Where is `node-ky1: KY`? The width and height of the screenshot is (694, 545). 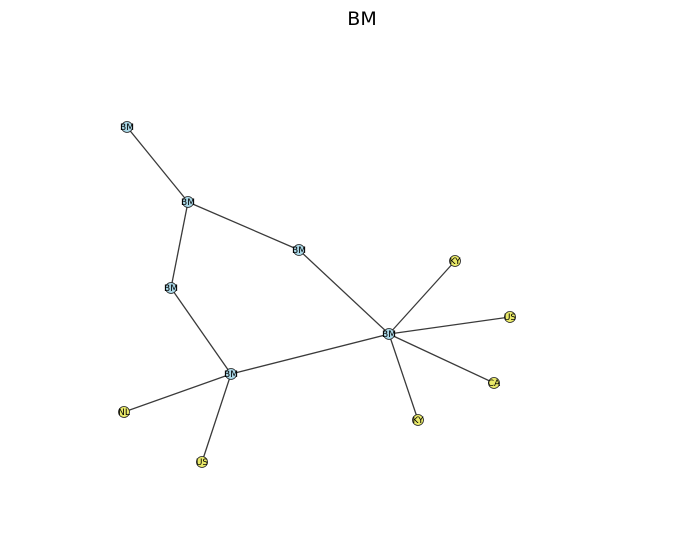 node-ky1: KY is located at coordinates (455, 261).